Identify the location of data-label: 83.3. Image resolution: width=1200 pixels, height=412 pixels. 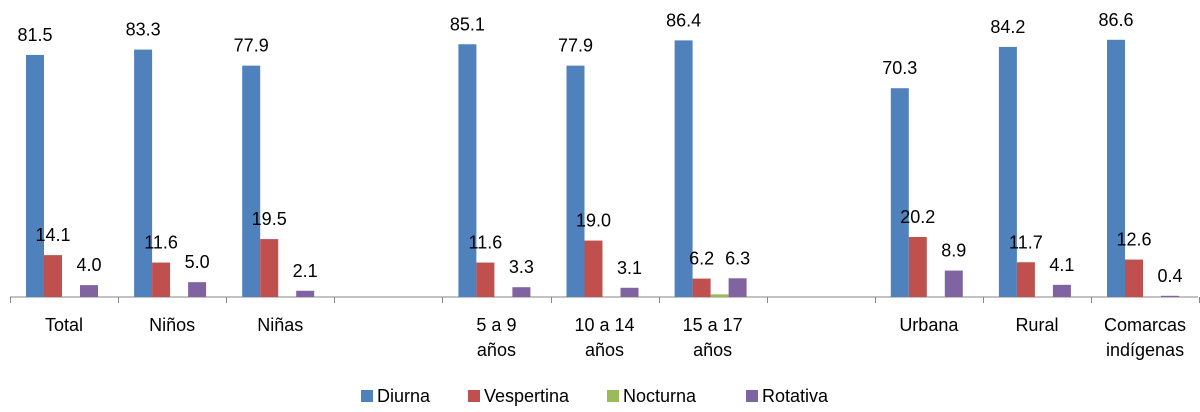
(143, 30).